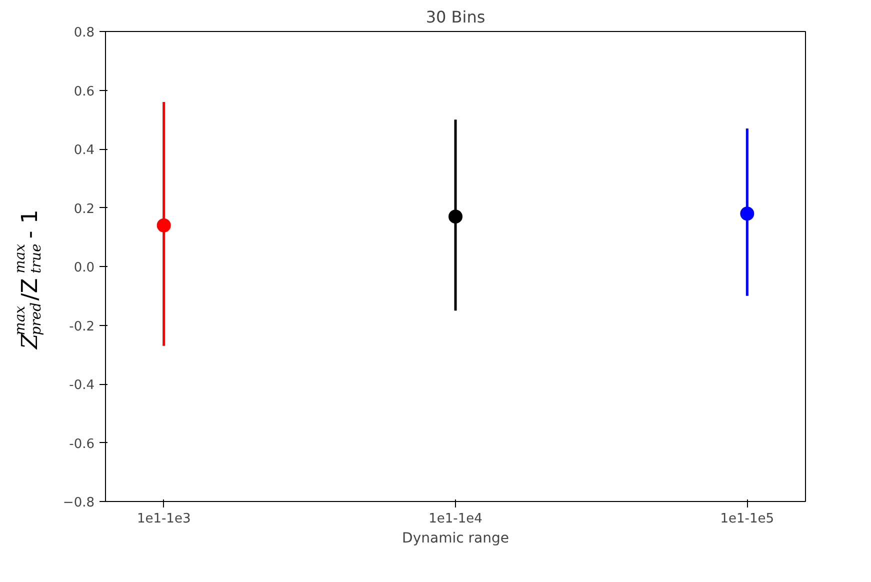  Describe the element at coordinates (84, 209) in the screenshot. I see `y-tick-label: 0.2` at that location.